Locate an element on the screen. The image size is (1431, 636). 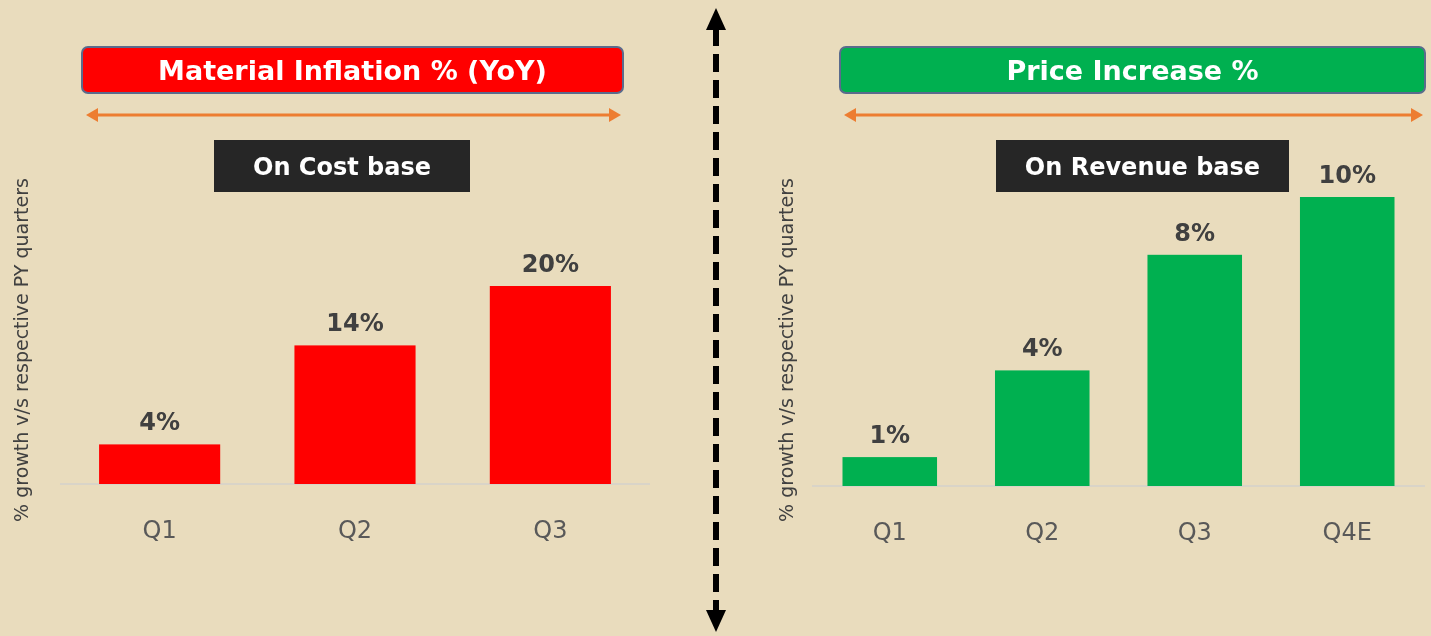
data-label: 20% is located at coordinates (550, 264).